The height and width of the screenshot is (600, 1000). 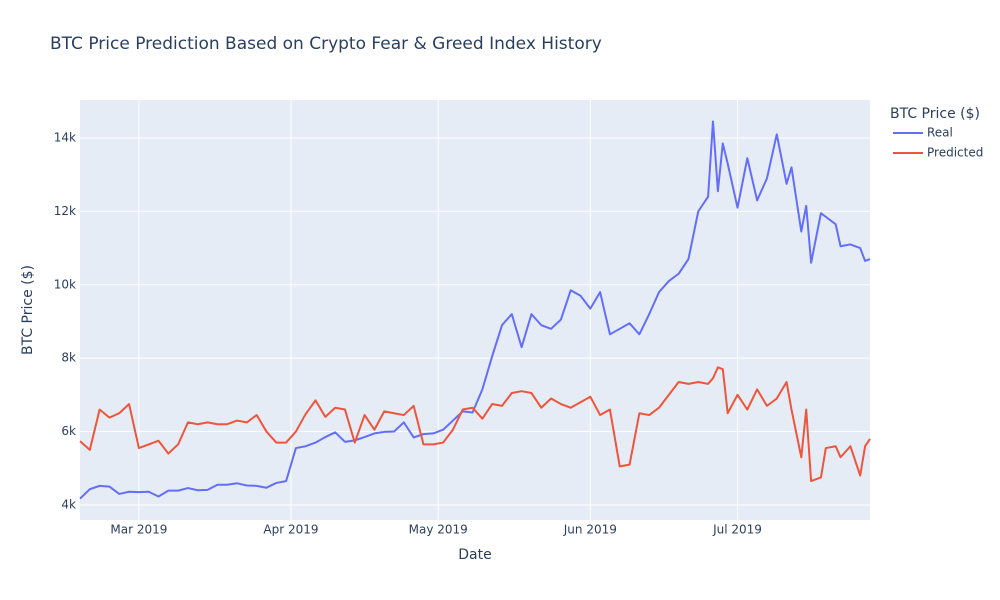 I want to click on legend-label: Real, so click(x=940, y=133).